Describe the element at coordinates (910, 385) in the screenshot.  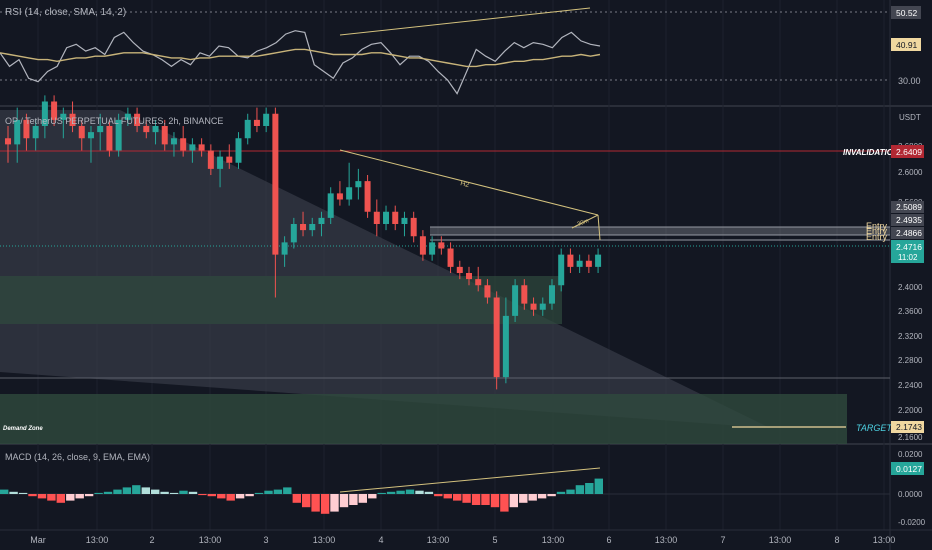
I see `price-tick: 2.2400` at that location.